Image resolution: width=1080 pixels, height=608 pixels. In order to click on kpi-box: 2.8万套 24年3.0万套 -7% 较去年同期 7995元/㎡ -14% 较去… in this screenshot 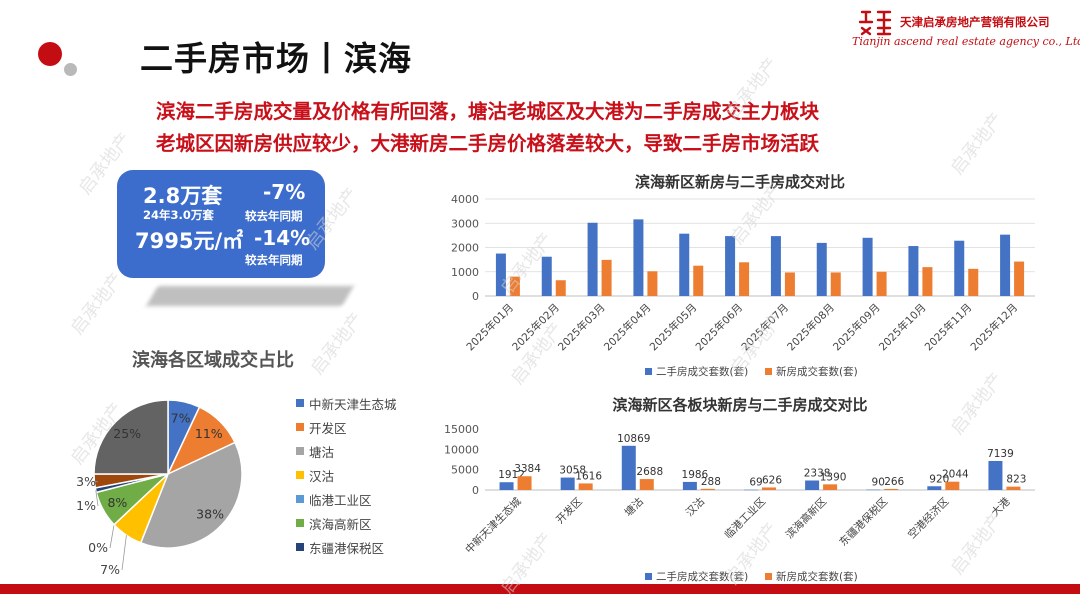, I will do `click(221, 224)`.